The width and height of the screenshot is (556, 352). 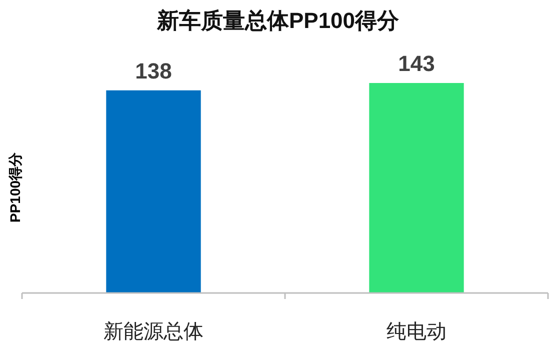 I want to click on data-label: 143, so click(x=416, y=63).